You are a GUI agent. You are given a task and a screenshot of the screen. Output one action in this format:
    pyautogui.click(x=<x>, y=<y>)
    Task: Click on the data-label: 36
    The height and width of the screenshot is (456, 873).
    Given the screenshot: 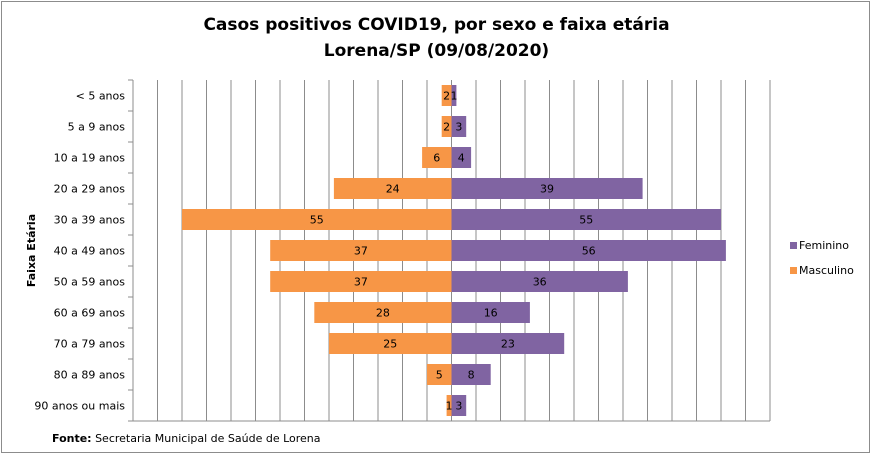 What is the action you would take?
    pyautogui.click(x=540, y=282)
    